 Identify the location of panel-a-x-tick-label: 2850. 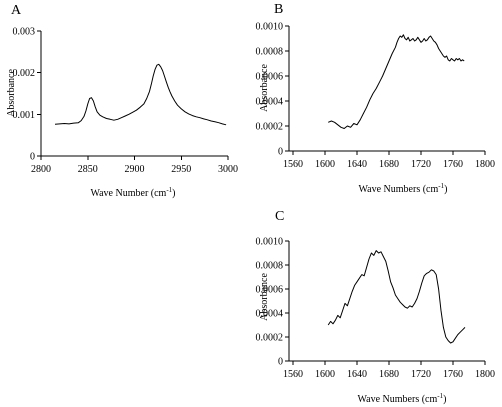
(88, 169).